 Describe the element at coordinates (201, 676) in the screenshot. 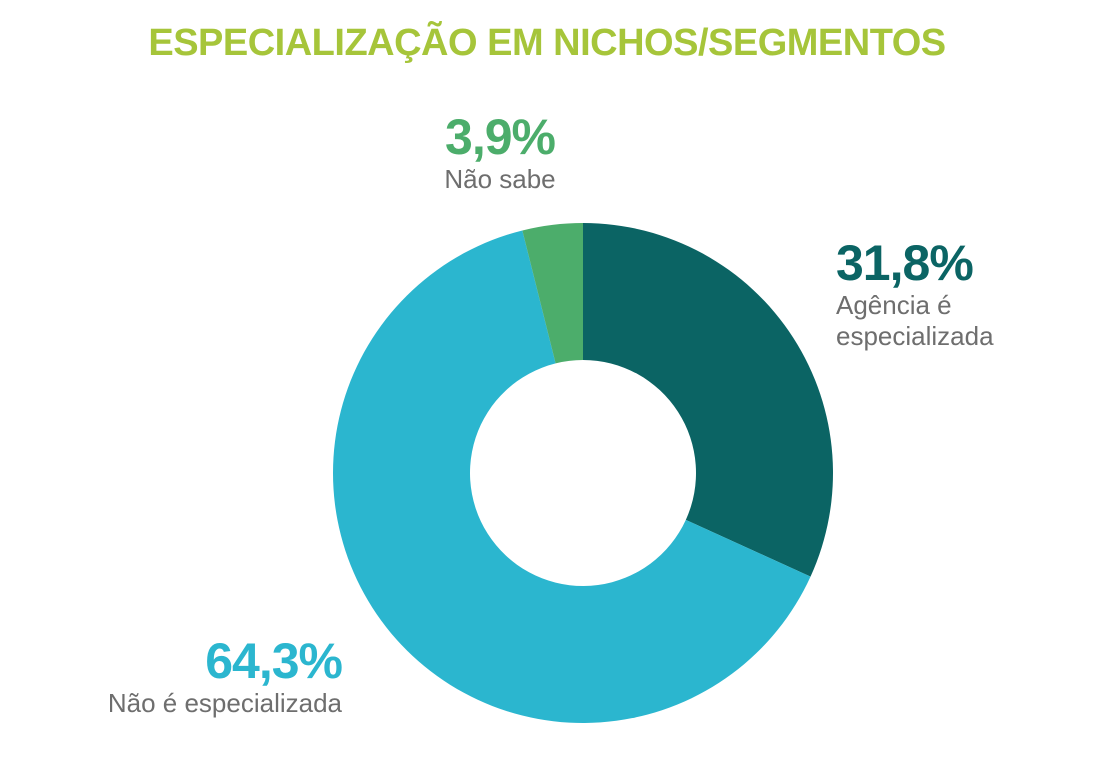

I see `slice-label-nao-especializada: 64,3% Não é especializada` at that location.